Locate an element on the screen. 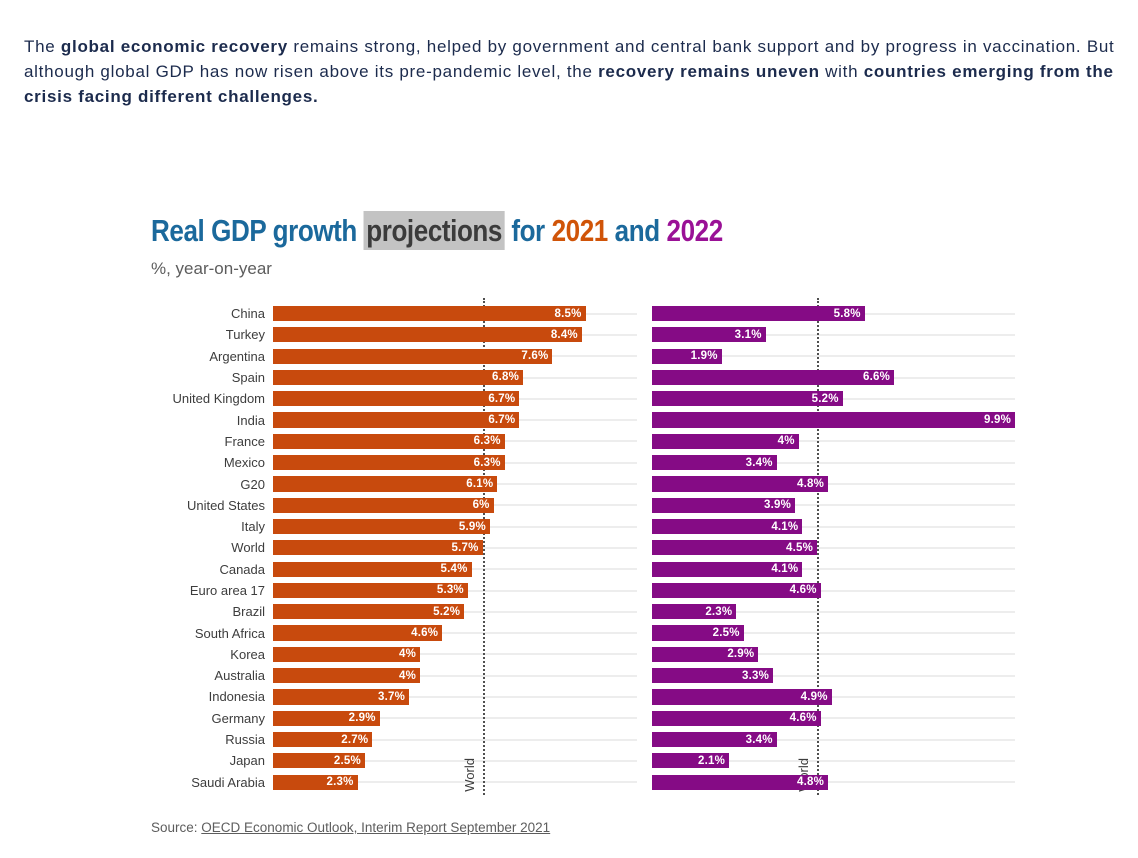 The width and height of the screenshot is (1138, 858). chart-row: Euro area 17 5.3% 4.6% is located at coordinates (583, 590).